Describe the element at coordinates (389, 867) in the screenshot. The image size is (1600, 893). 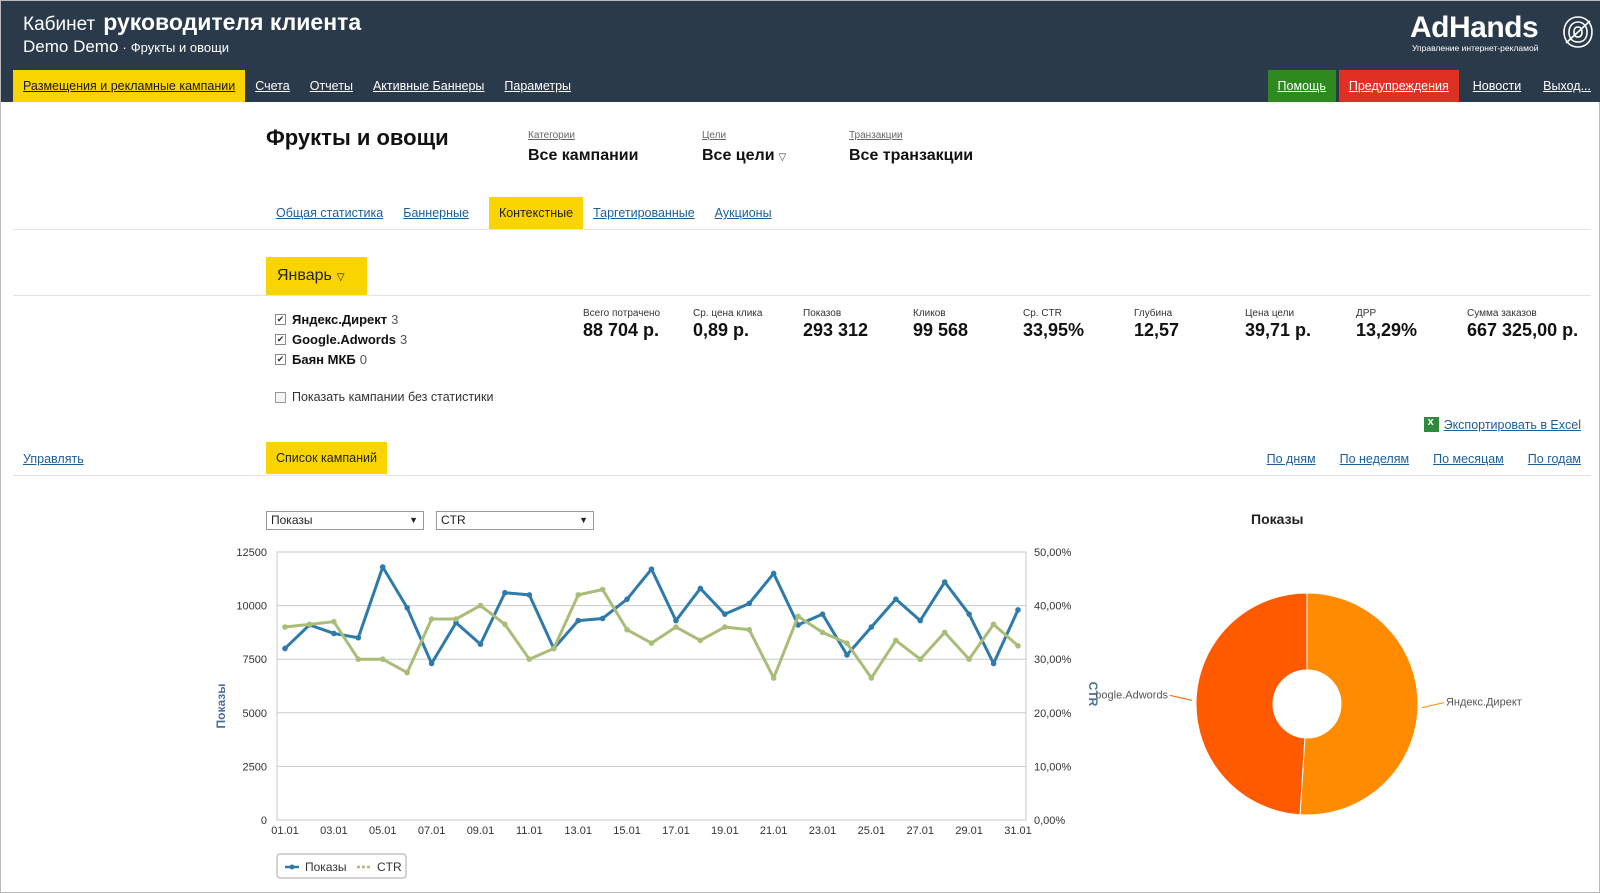
I see `legend-label-ctr: CTR` at that location.